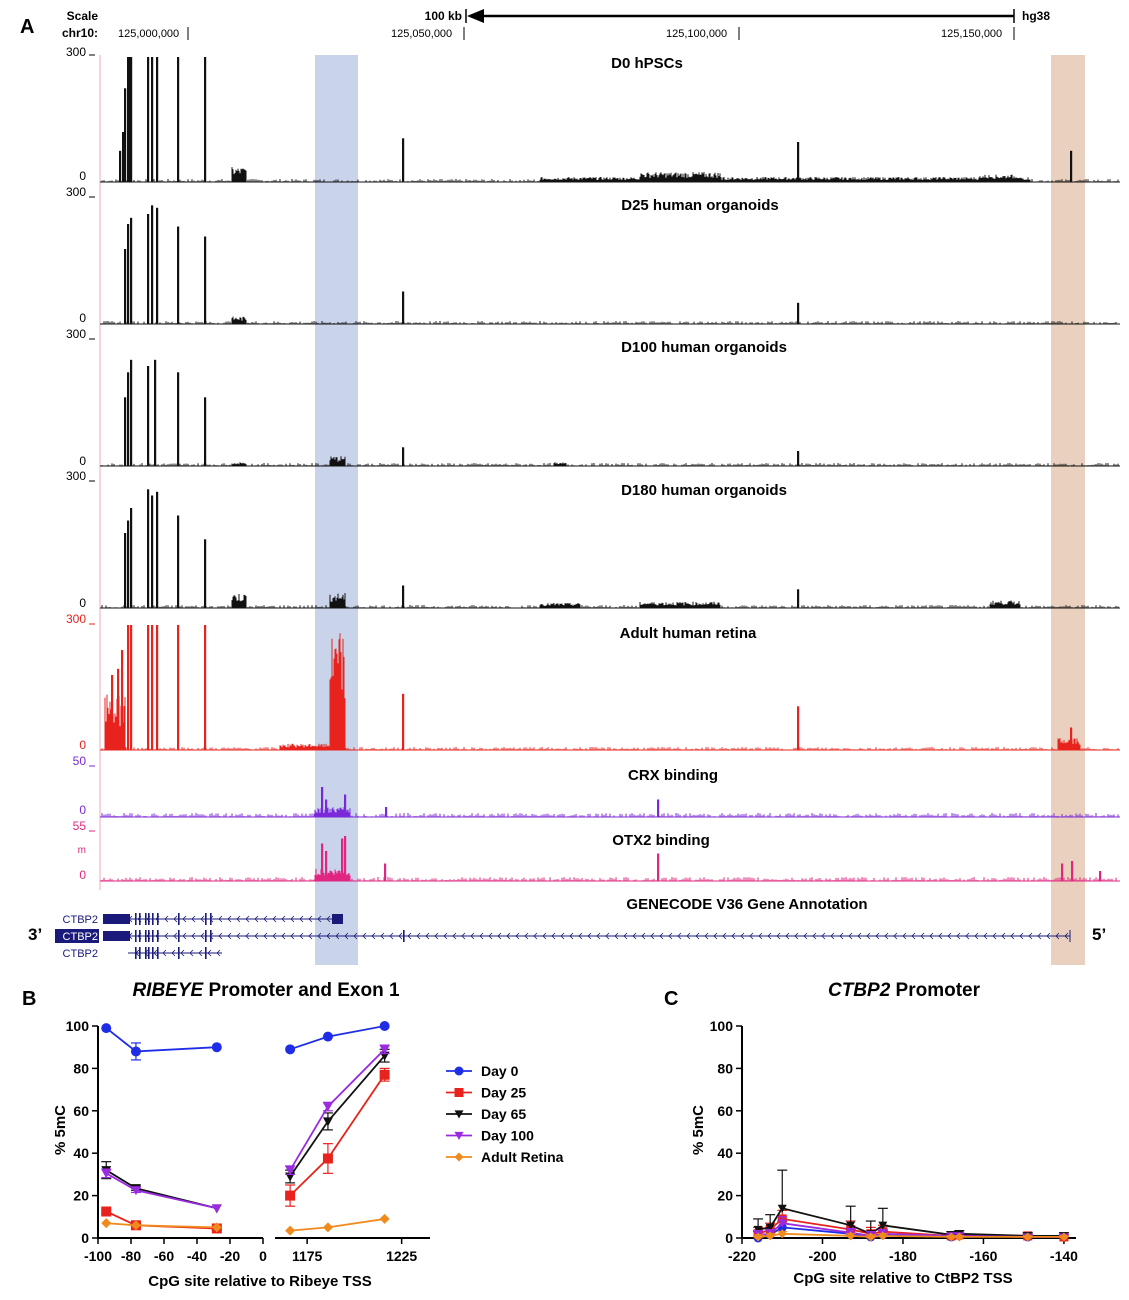 The height and width of the screenshot is (1300, 1129). I want to click on legend-label: Day 0, so click(500, 1071).